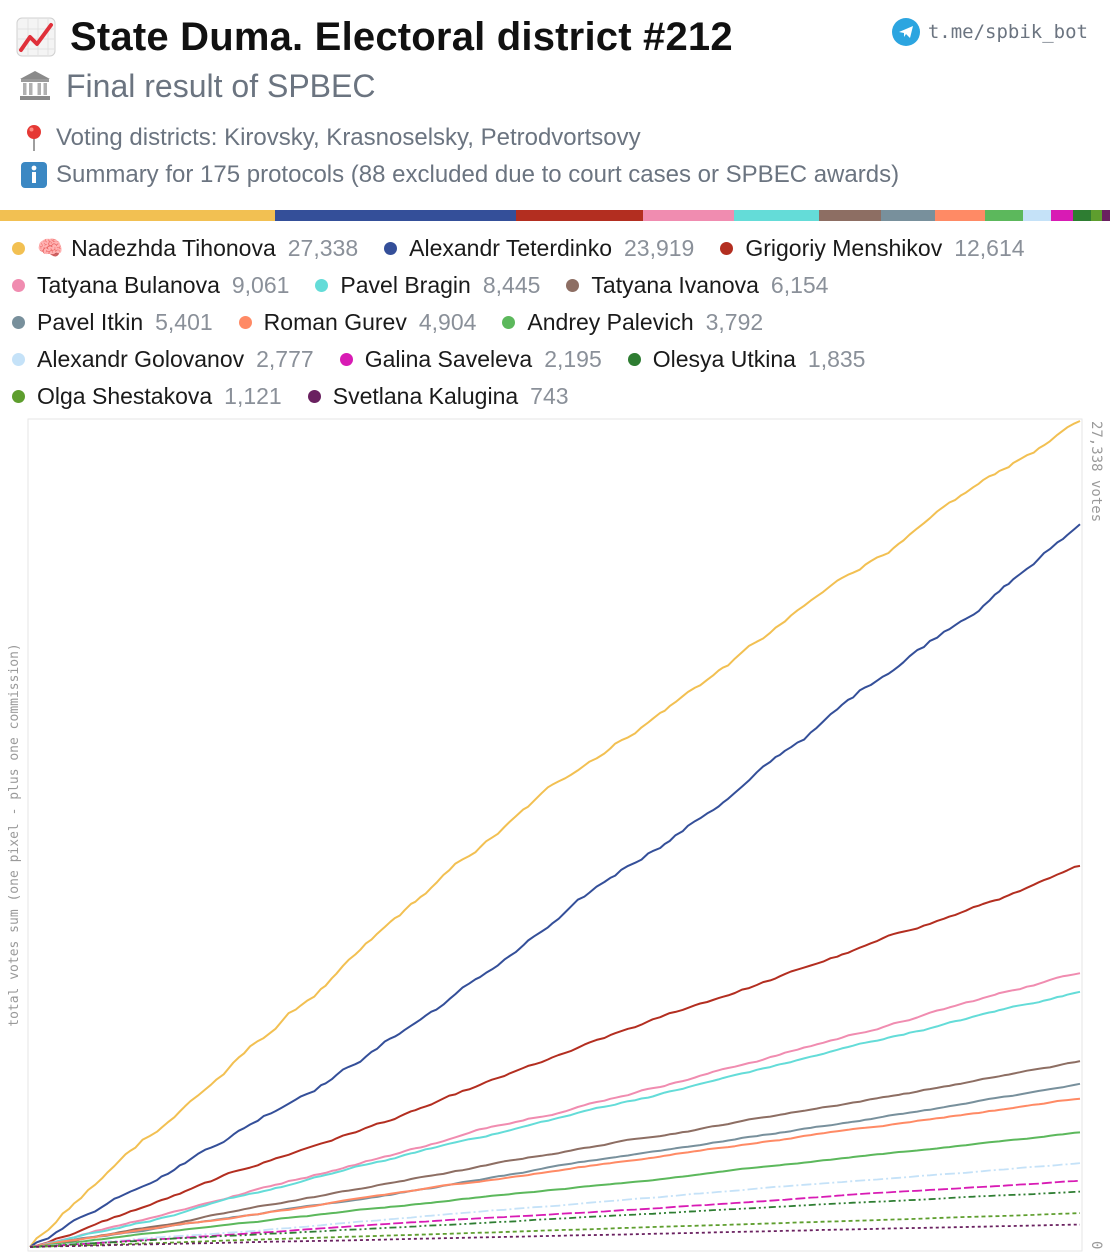 The width and height of the screenshot is (1110, 1260). Describe the element at coordinates (470, 359) in the screenshot. I see `legend-item: Galina Saveleva 2,195` at that location.